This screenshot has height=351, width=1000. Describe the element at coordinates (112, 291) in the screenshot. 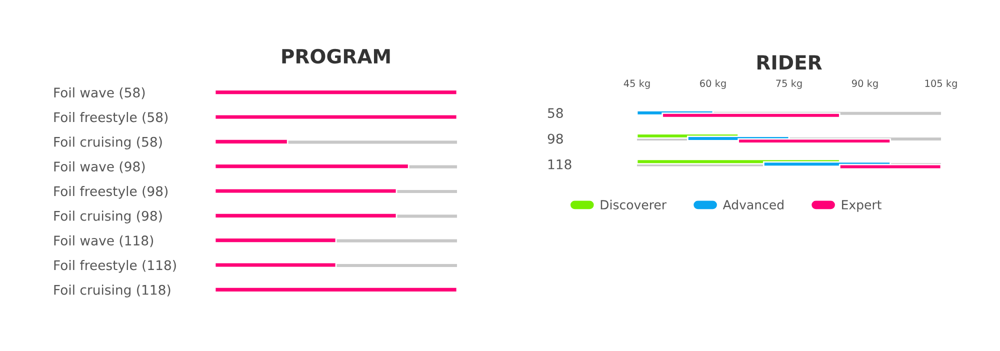

I see `y-tick-label: Foil cruising (118)` at that location.